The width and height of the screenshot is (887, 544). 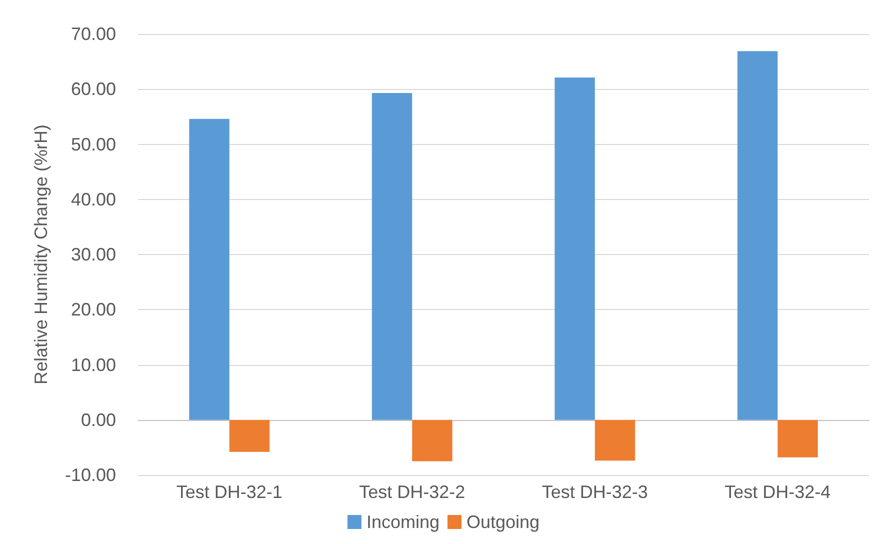 What do you see at coordinates (93, 254) in the screenshot?
I see `y-tick-label: 30.00` at bounding box center [93, 254].